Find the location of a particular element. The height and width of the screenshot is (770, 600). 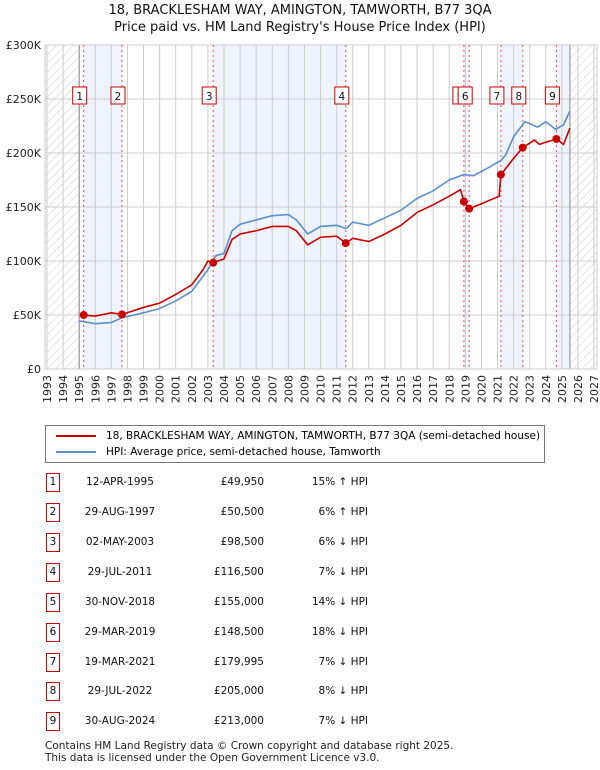

x-tick-label: 2007 is located at coordinates (272, 389).